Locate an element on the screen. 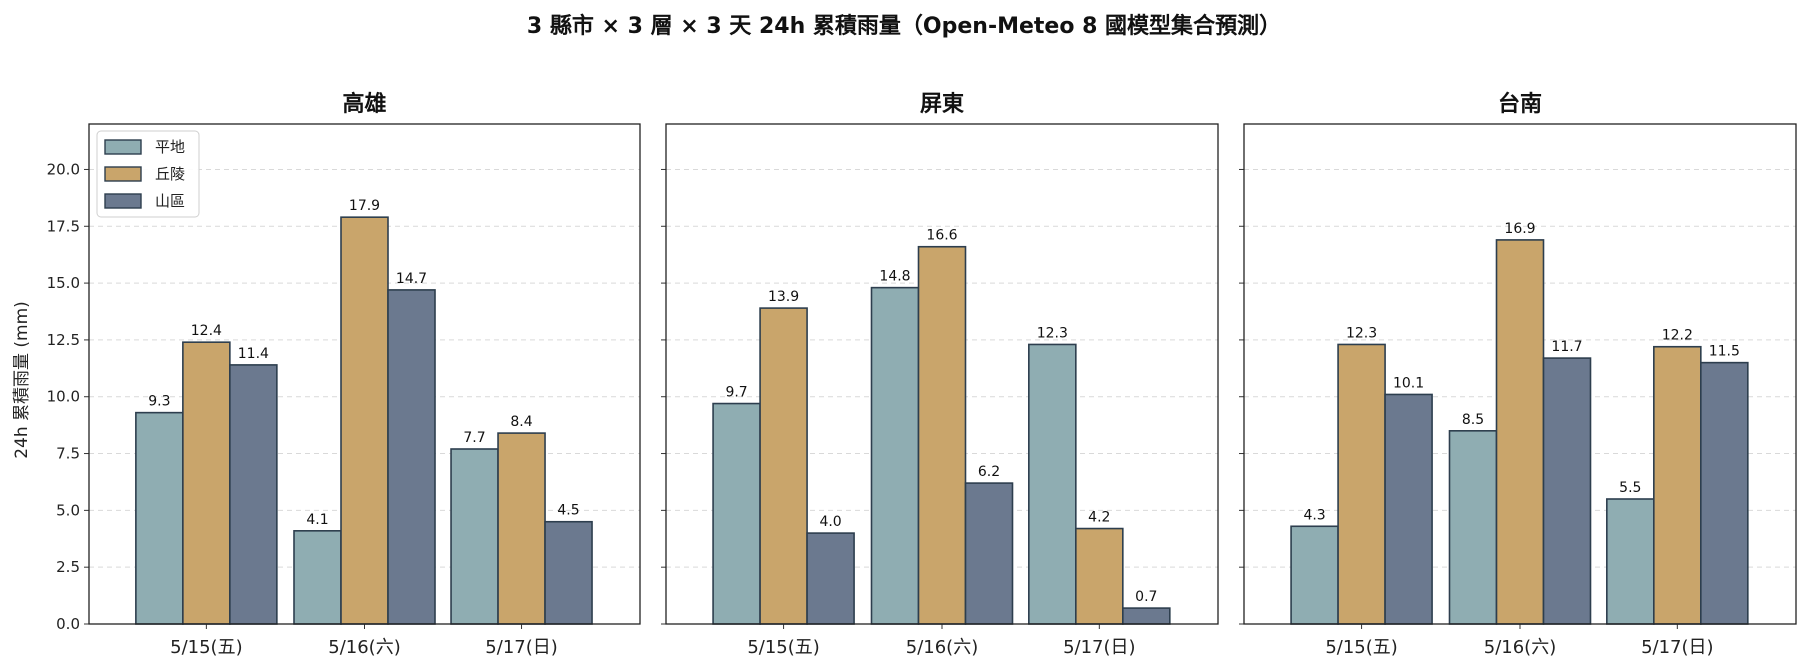  panel-title: 高雄 is located at coordinates (364, 104).